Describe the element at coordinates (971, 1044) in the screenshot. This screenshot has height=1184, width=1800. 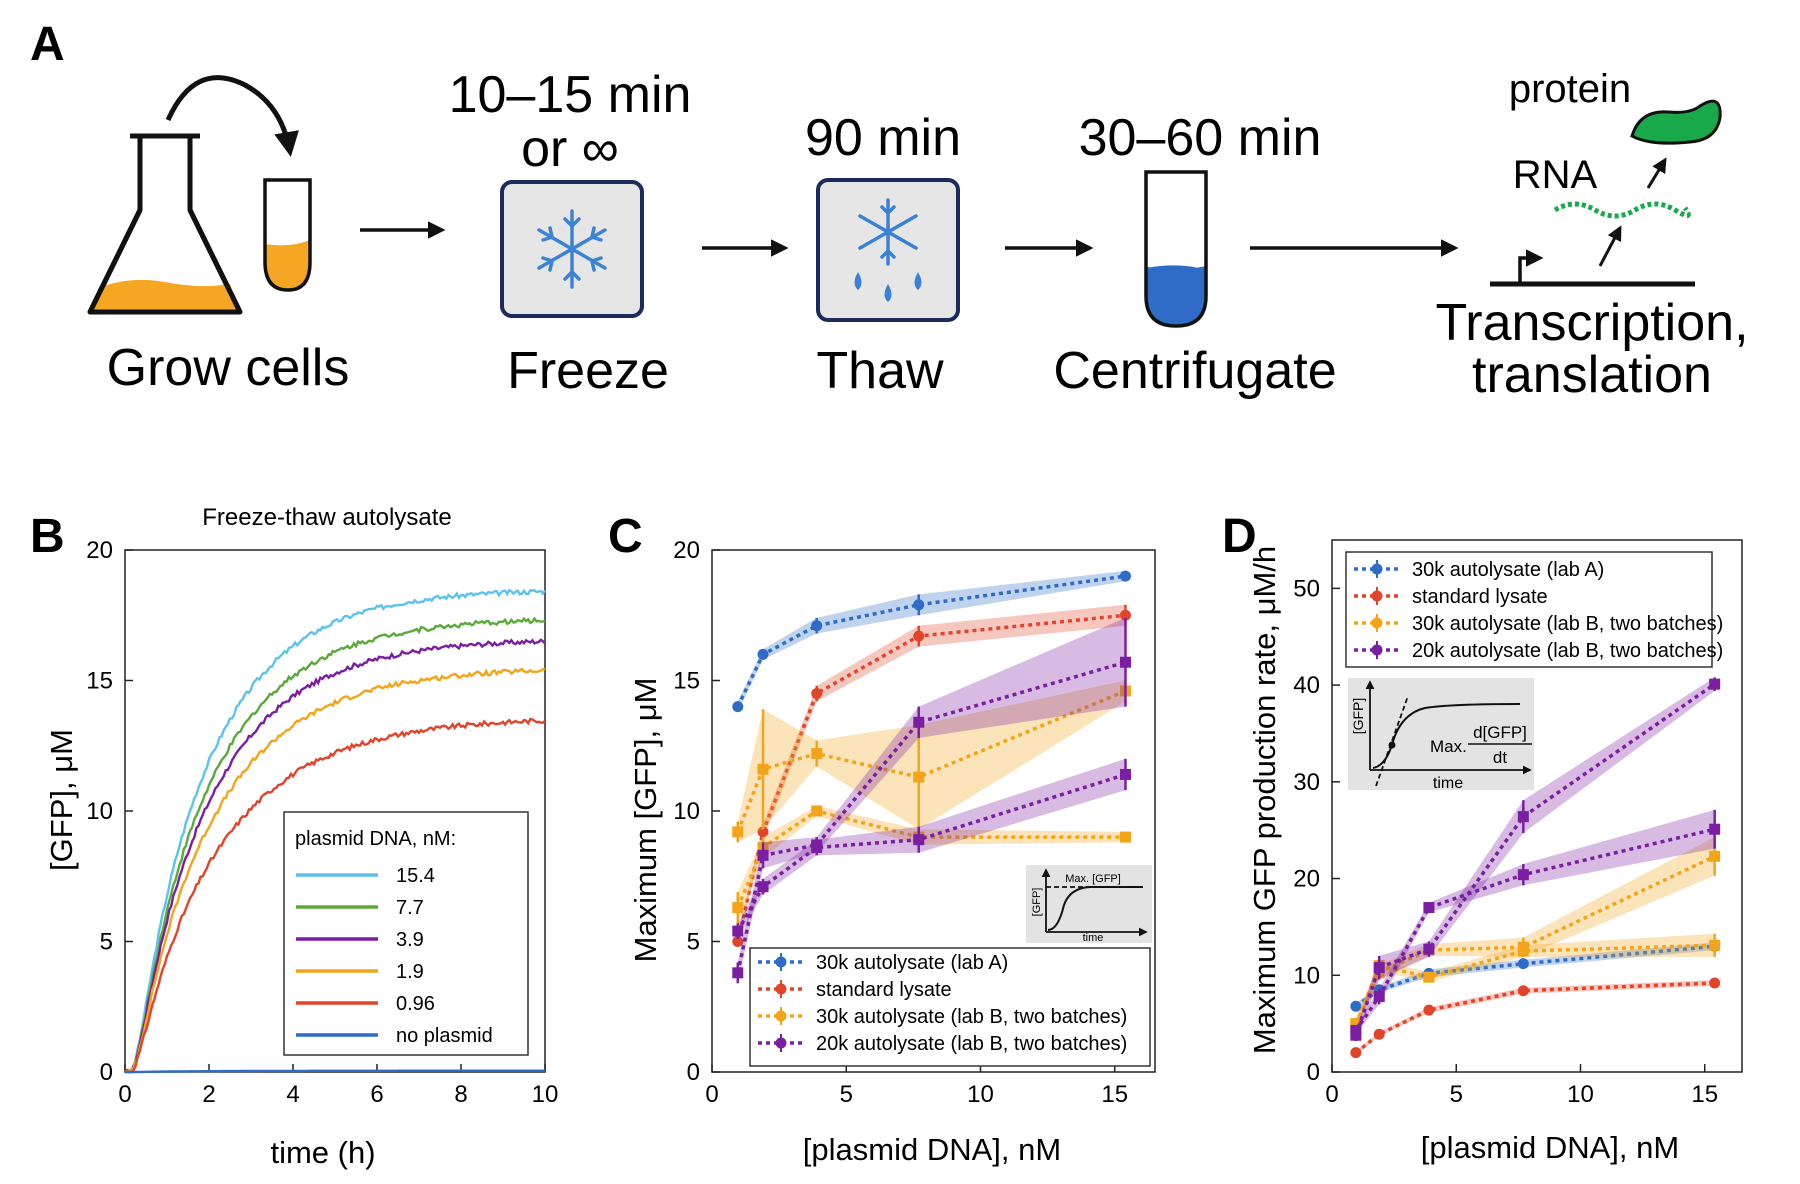
I see `panel-c-legend-label: 20k autolysate (lab B, two batches)` at that location.